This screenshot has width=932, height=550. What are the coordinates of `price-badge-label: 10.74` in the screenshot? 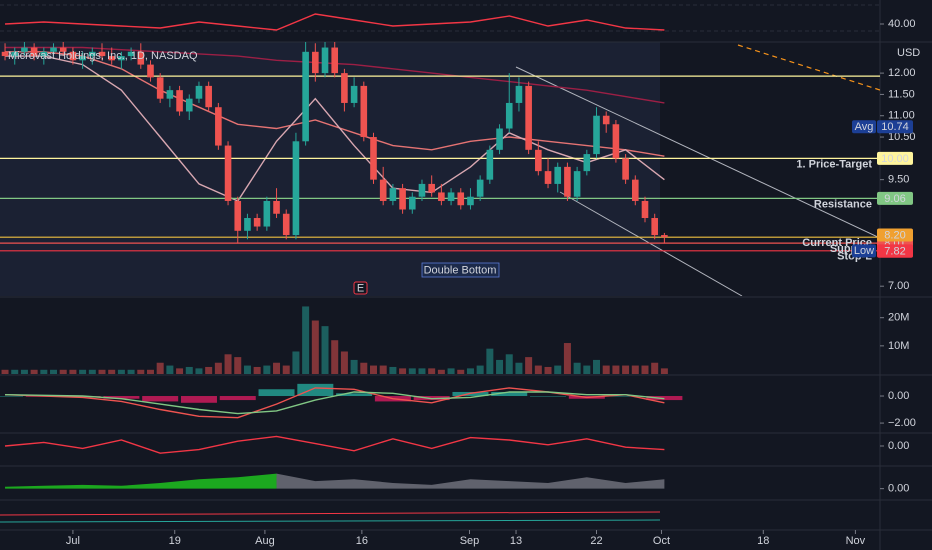 It's located at (895, 127).